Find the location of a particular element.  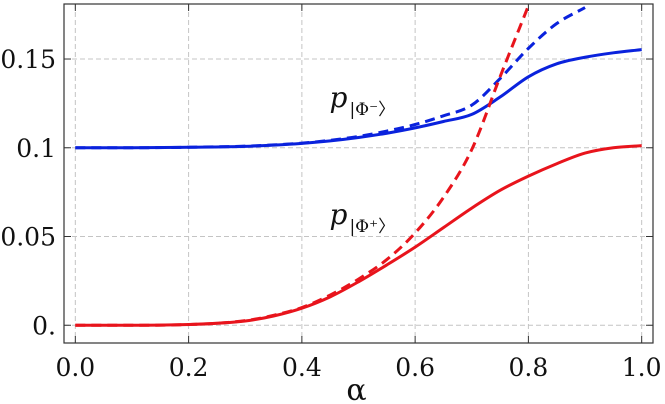

x-tick-label: 0.8 is located at coordinates (529, 367).